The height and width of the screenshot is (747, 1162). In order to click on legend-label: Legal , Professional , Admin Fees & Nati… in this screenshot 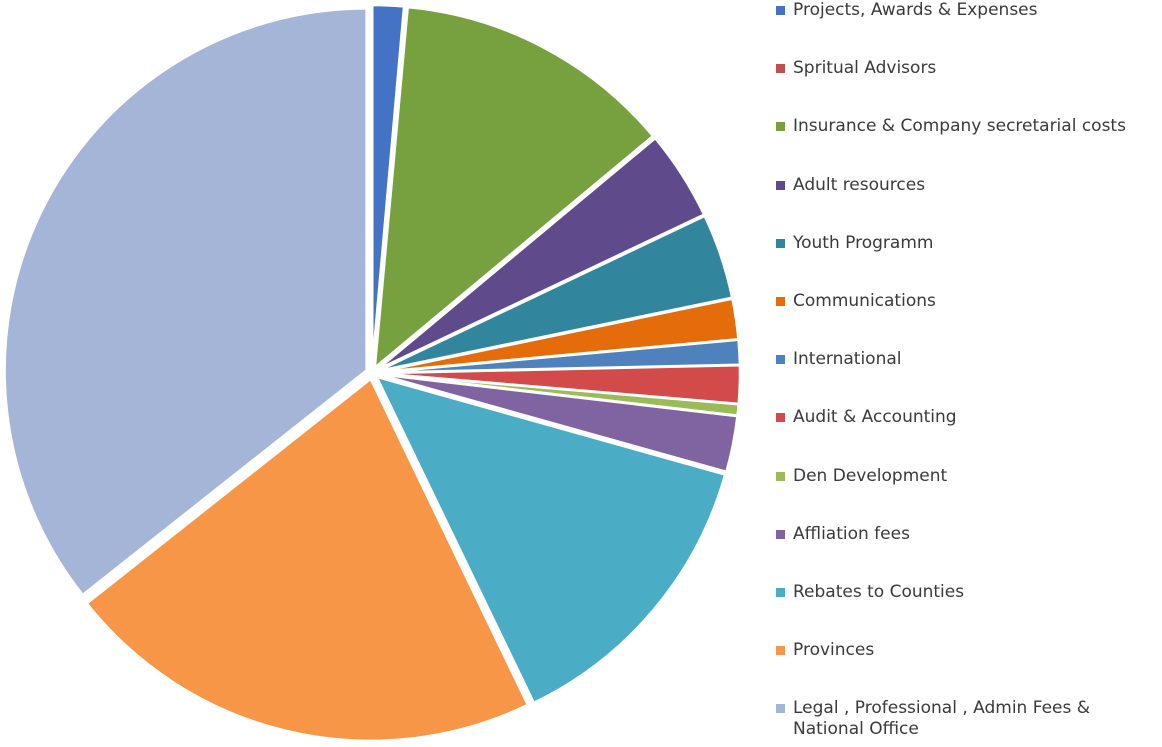, I will do `click(942, 719)`.